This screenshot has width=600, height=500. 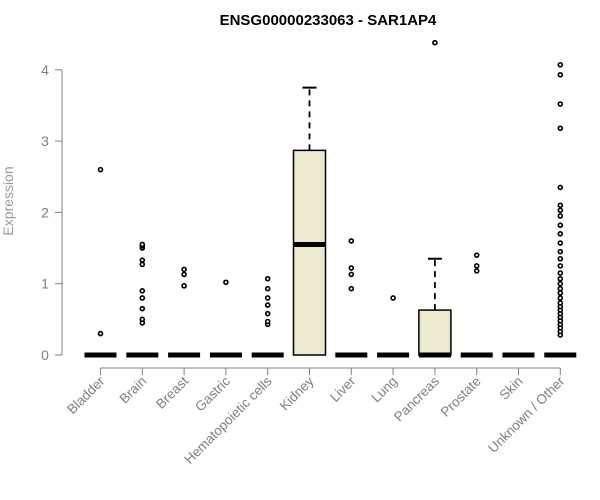 I want to click on x-tick-label: Kidney, so click(x=297, y=393).